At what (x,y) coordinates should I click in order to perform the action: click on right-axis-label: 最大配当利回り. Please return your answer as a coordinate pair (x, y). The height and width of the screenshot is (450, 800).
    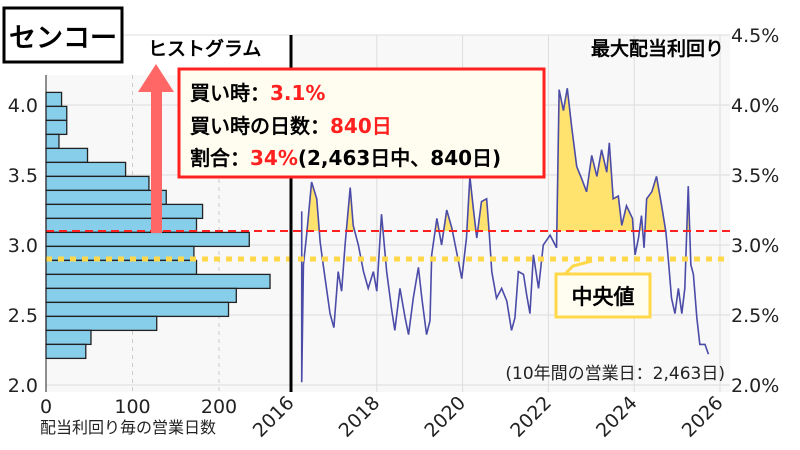
    Looking at the image, I should click on (657, 48).